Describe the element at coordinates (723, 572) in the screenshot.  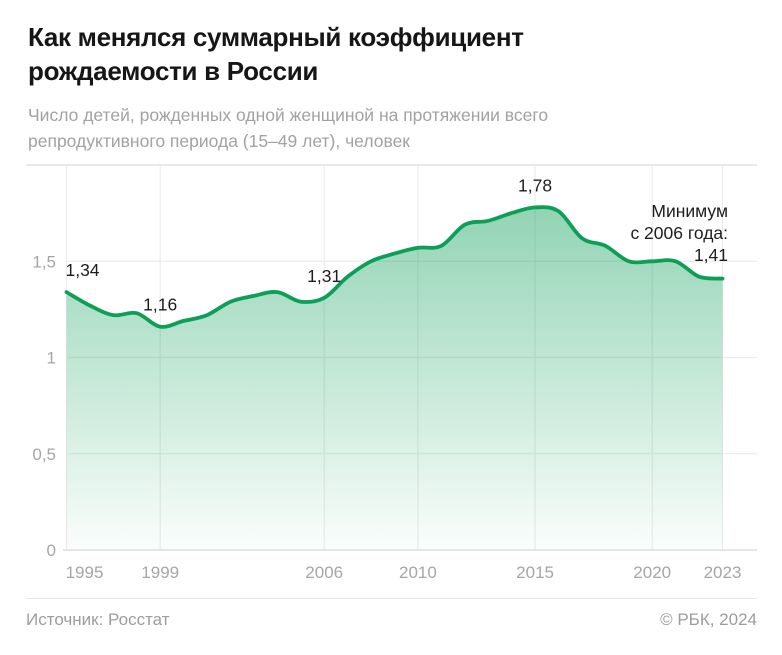
I see `x-tick-label: 2023` at that location.